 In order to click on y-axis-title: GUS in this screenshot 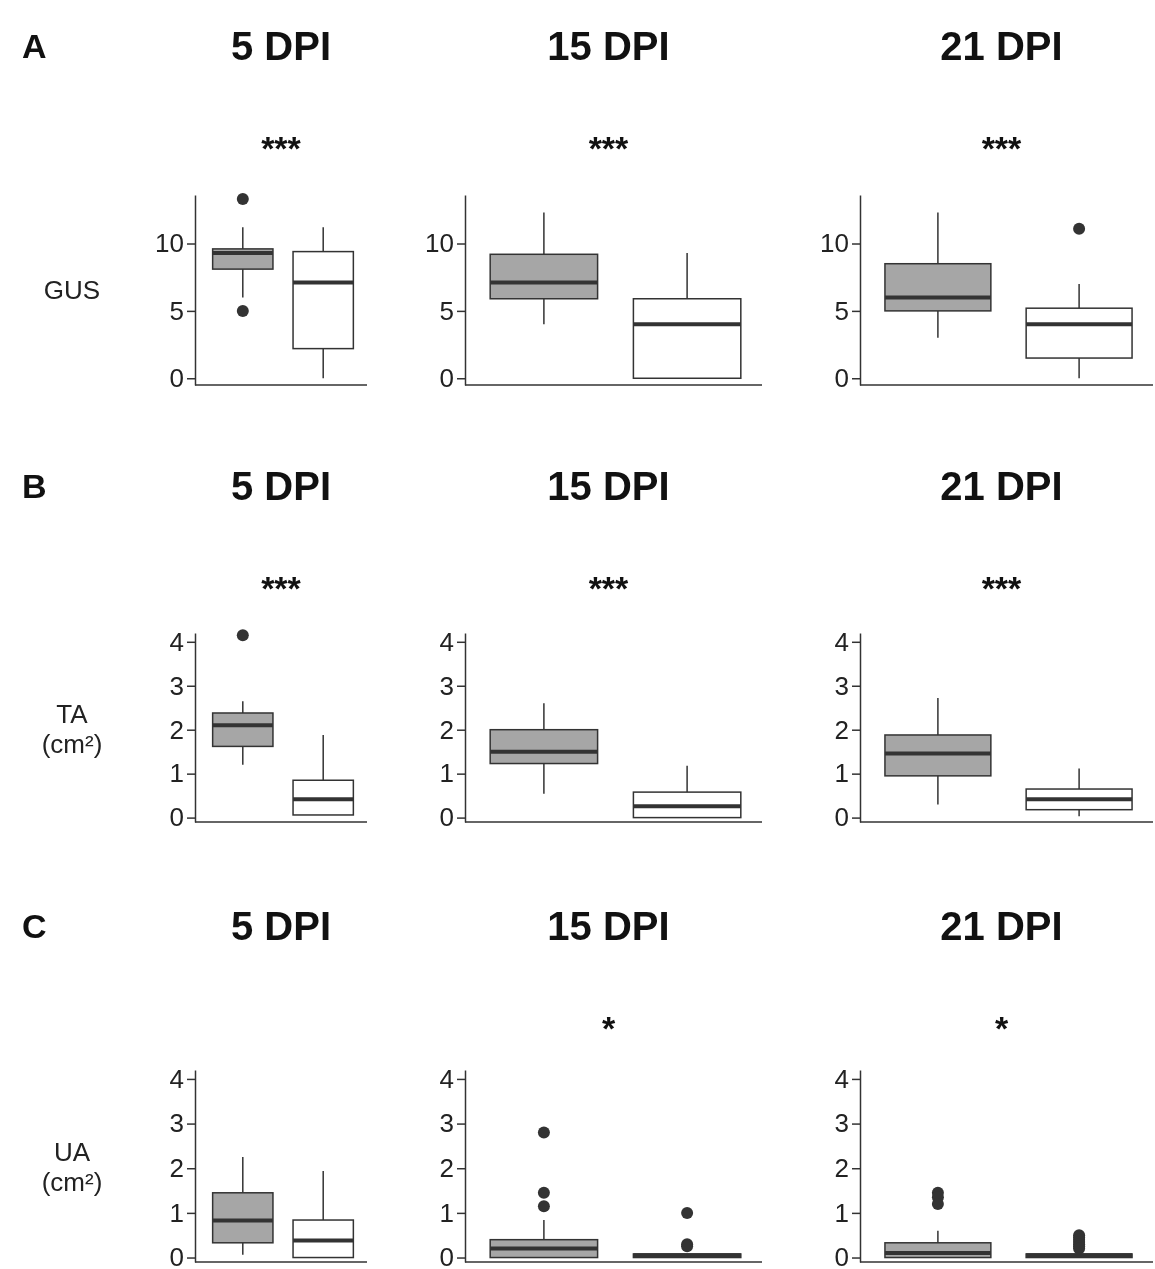, I will do `click(72, 290)`.